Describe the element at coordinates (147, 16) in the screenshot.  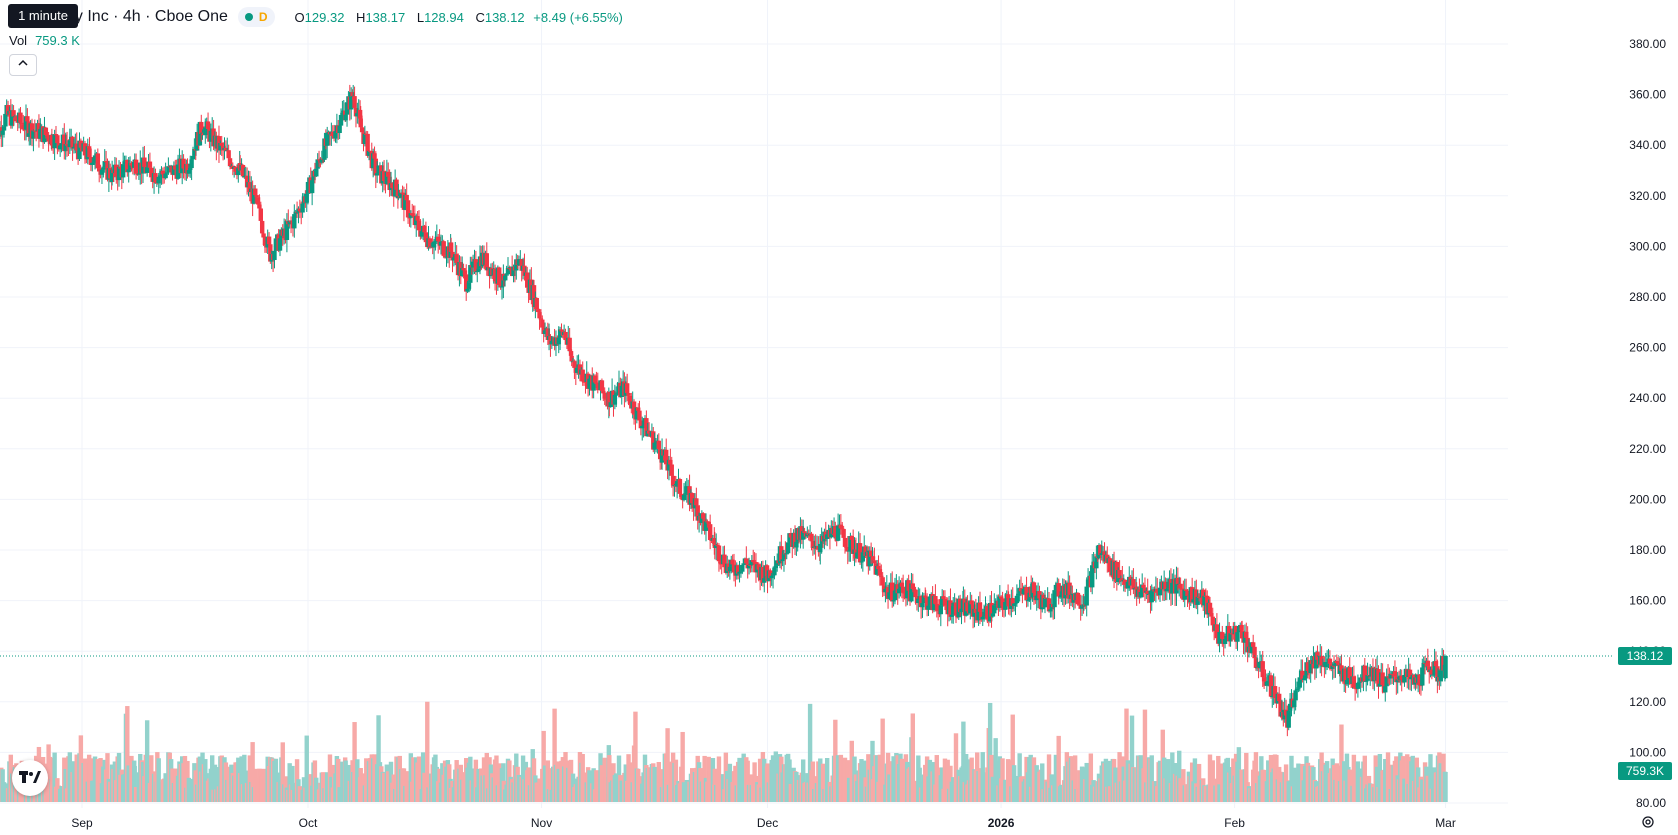
I see `symbol-title: gy Inc · 4h · Cboe One` at that location.